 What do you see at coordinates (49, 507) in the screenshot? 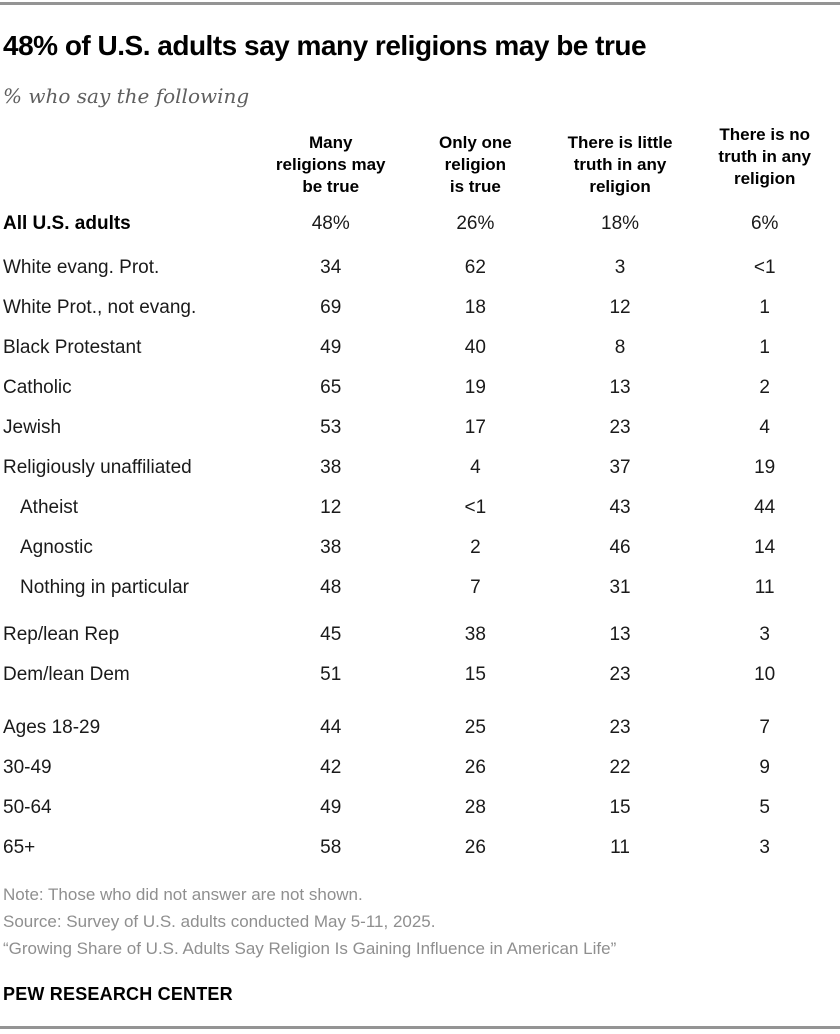
I see `row-label: Atheist` at bounding box center [49, 507].